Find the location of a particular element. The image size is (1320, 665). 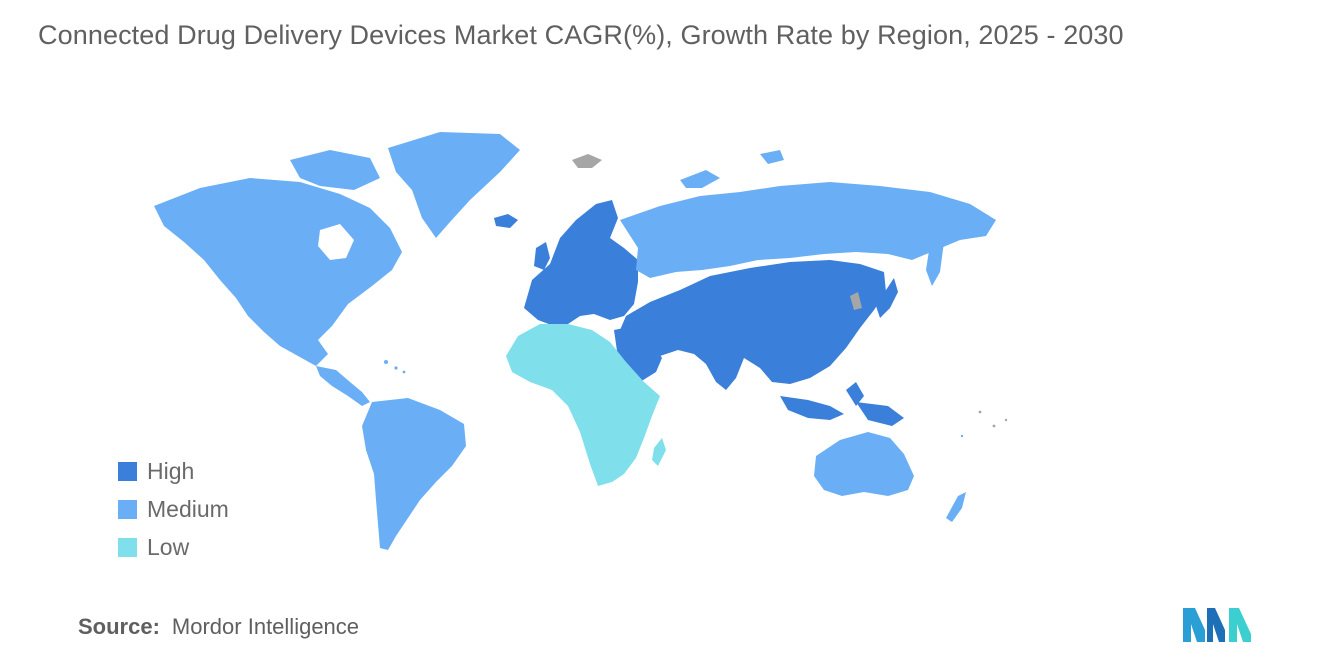

legend-item-medium: Medium is located at coordinates (173, 509).